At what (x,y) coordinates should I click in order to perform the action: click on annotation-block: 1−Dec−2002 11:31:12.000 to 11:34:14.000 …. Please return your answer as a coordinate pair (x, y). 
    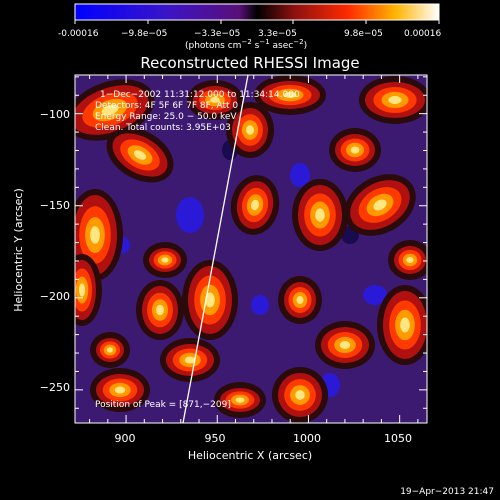
    Looking at the image, I should click on (197, 111).